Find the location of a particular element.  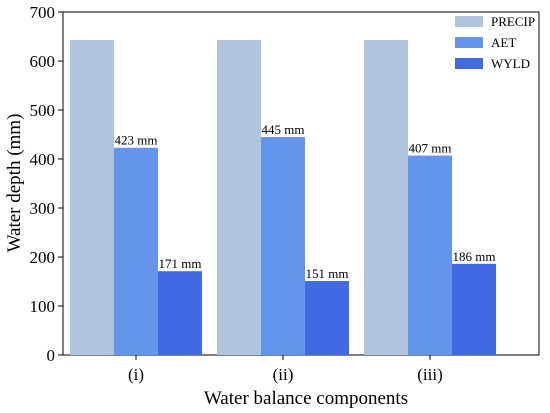

data-label-wyld-1: 171 mm is located at coordinates (180, 263).